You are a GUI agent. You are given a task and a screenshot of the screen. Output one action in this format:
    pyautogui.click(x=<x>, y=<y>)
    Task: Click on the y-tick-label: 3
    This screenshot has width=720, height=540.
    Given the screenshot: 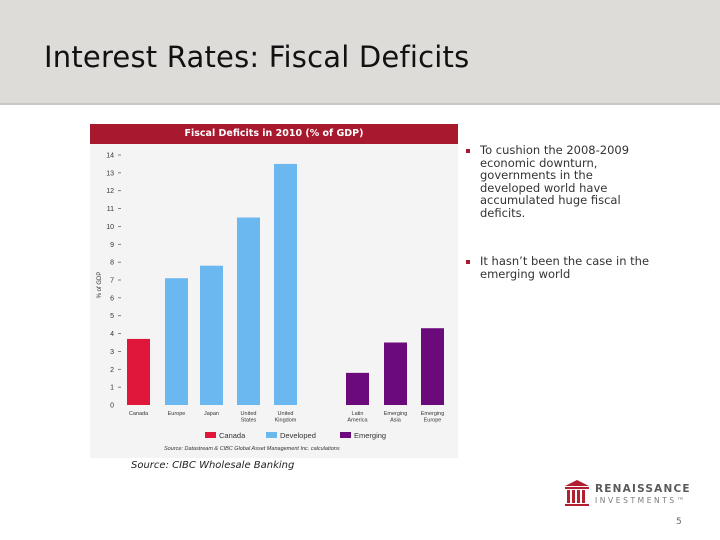 What is the action you would take?
    pyautogui.click(x=112, y=352)
    